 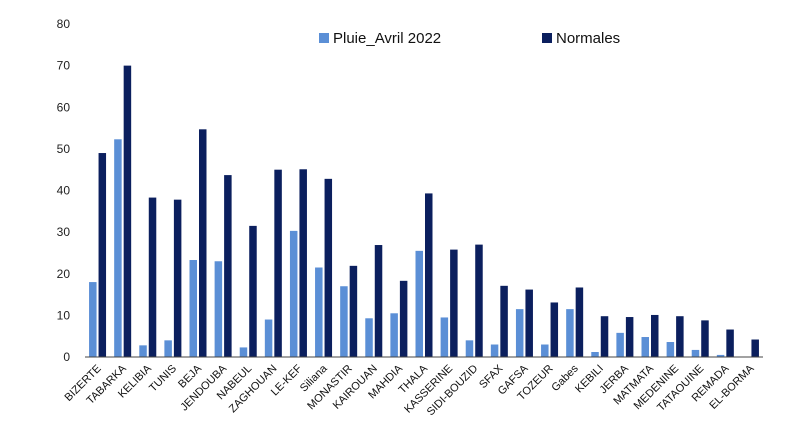 I want to click on y-tick-label: 0, so click(x=66, y=357).